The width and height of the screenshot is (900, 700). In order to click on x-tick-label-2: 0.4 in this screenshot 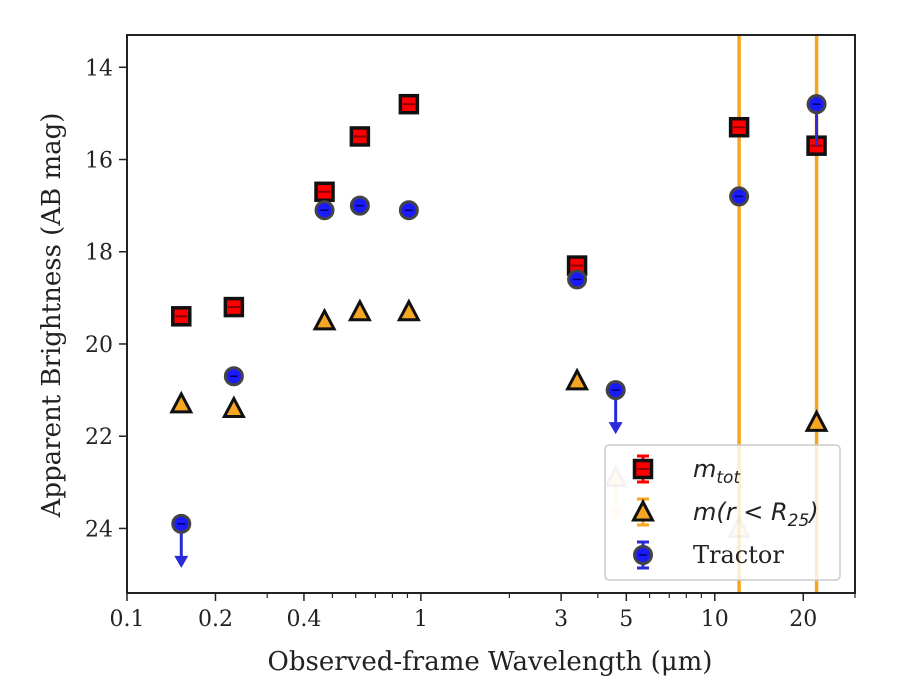, I will do `click(303, 619)`.